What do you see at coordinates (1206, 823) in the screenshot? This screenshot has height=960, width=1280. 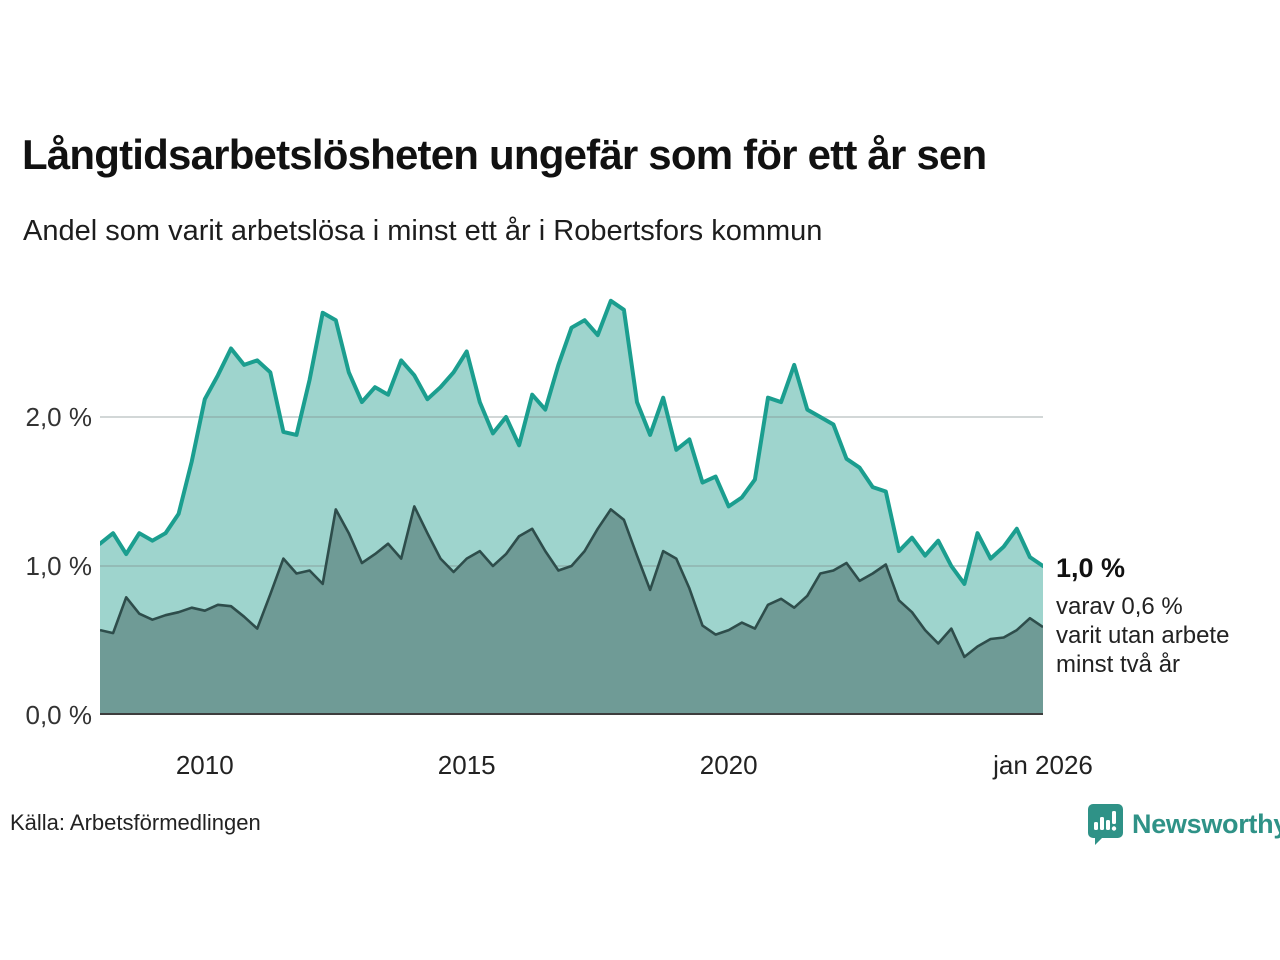 I see `newsworthy-wordmark: Newsworthy` at bounding box center [1206, 823].